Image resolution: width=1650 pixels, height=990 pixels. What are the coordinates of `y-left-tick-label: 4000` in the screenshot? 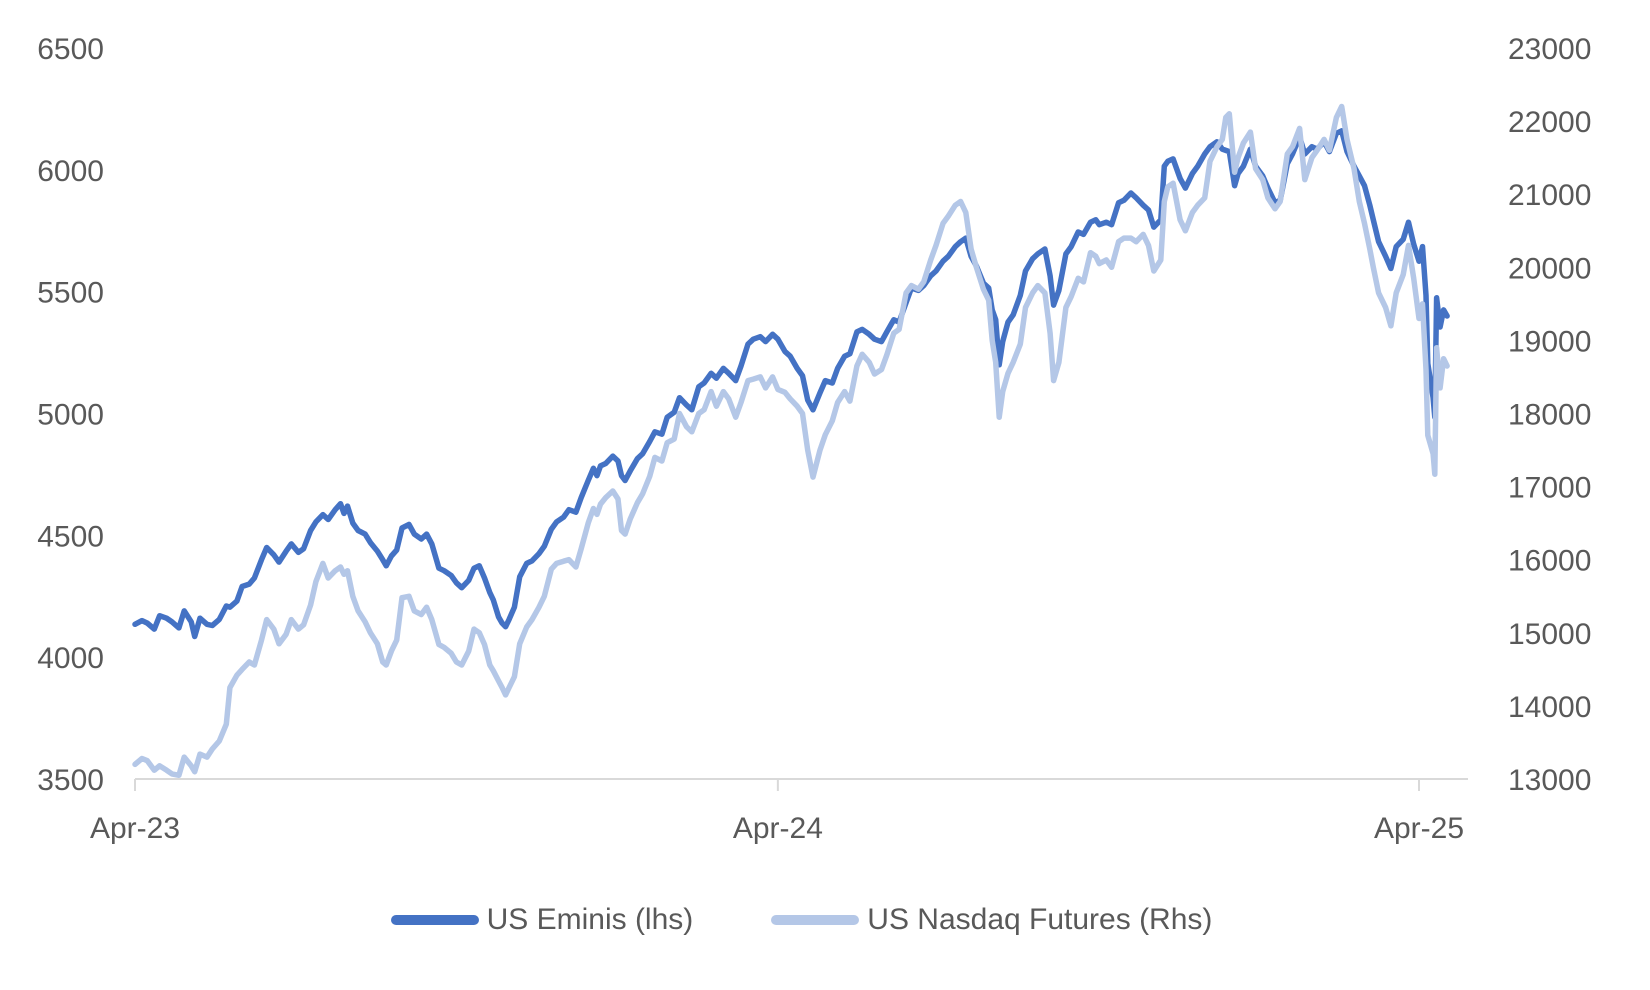 It's located at (70, 658).